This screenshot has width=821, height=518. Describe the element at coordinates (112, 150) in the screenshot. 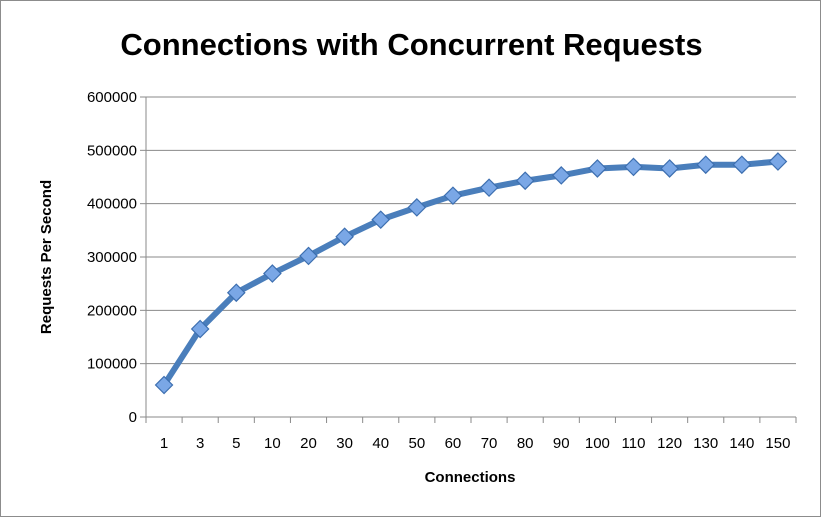

I see `y-tick-label: 500000` at that location.